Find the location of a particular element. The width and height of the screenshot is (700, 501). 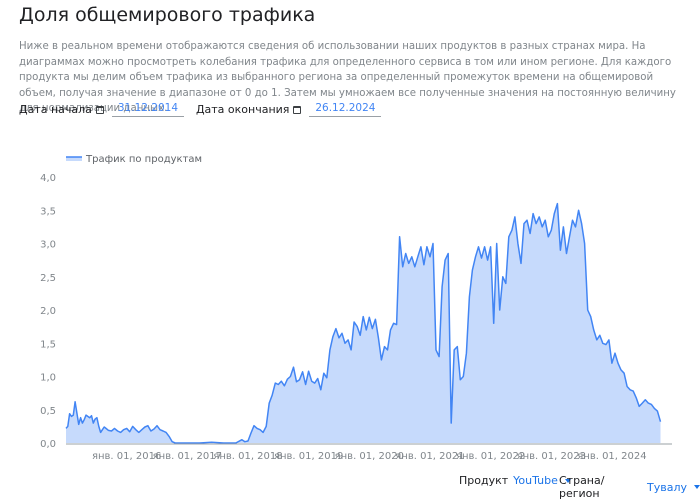

y-tick-label: 2,5 is located at coordinates (48, 278).